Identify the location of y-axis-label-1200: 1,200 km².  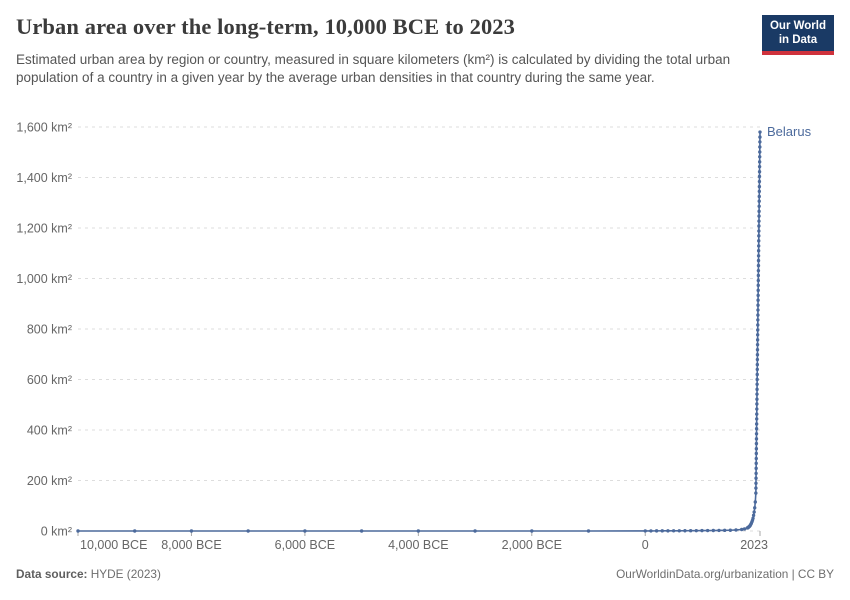
(44, 229).